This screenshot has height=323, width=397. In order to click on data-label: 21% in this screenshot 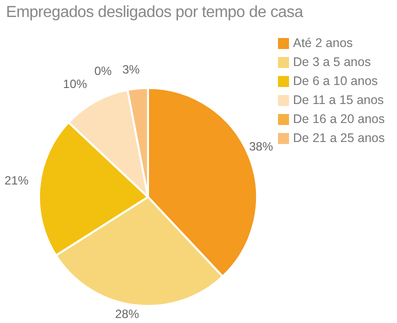, I will do `click(16, 180)`.